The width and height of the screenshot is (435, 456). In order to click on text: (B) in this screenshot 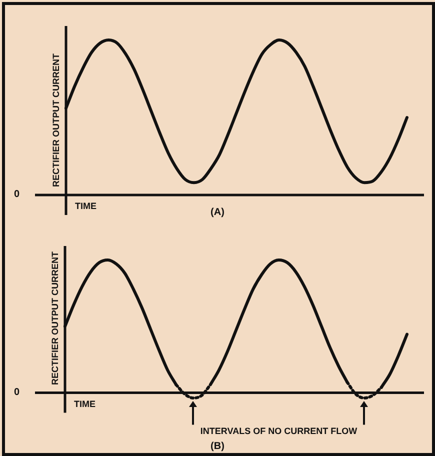, I will do `click(218, 446)`.